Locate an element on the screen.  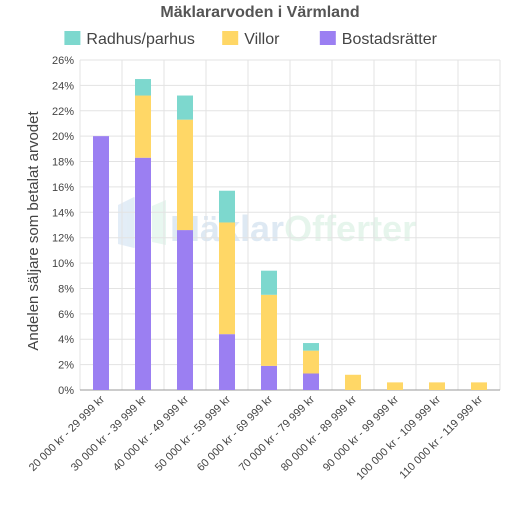
x-tick-label: 60 000 kr - 69 999 kr is located at coordinates (235, 433).